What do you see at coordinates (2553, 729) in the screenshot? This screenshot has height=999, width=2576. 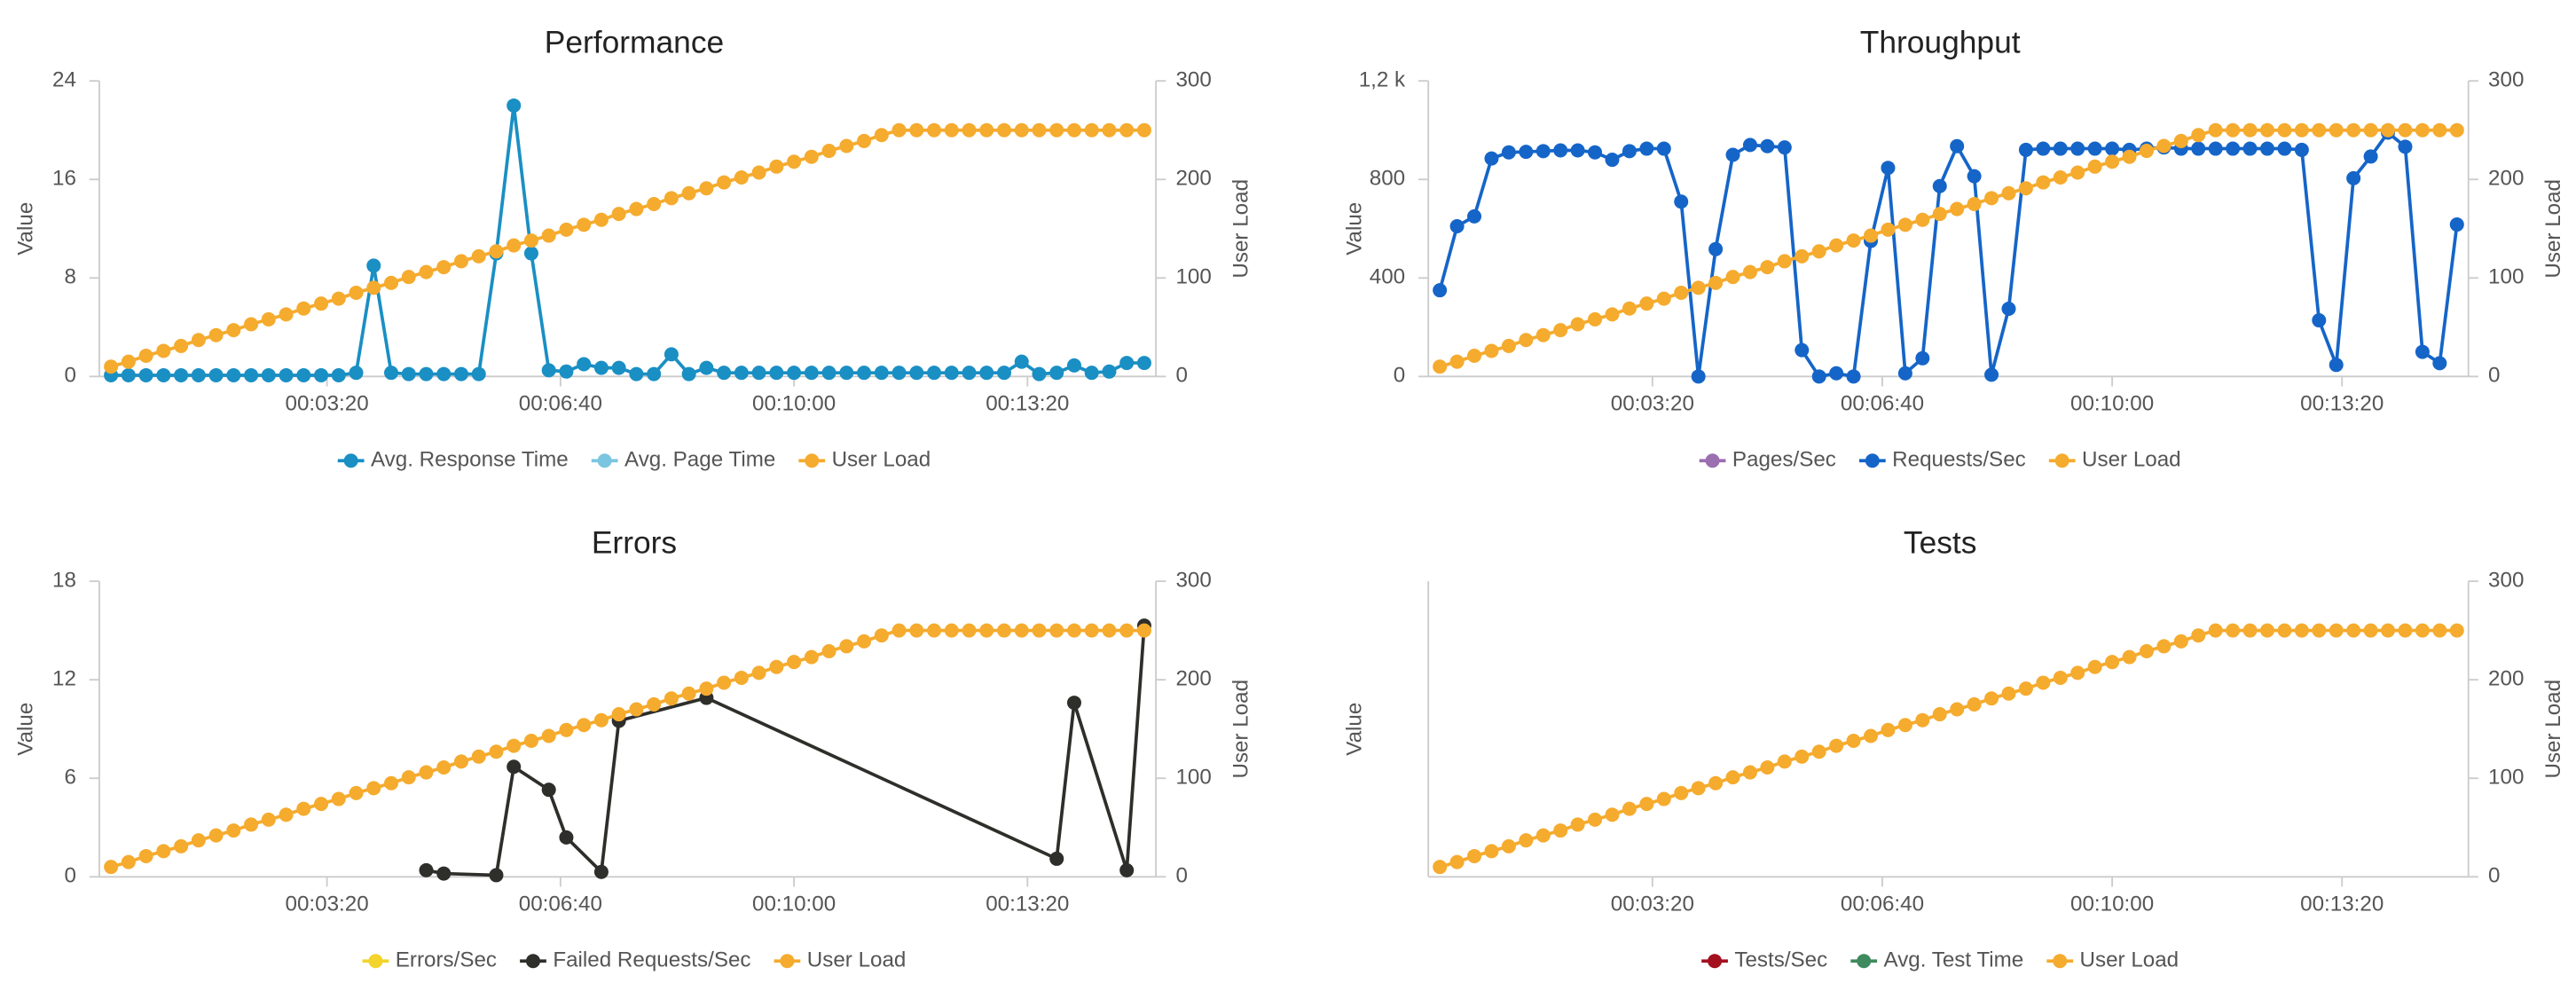 I see `y2-axis-label: User Load` at bounding box center [2553, 729].